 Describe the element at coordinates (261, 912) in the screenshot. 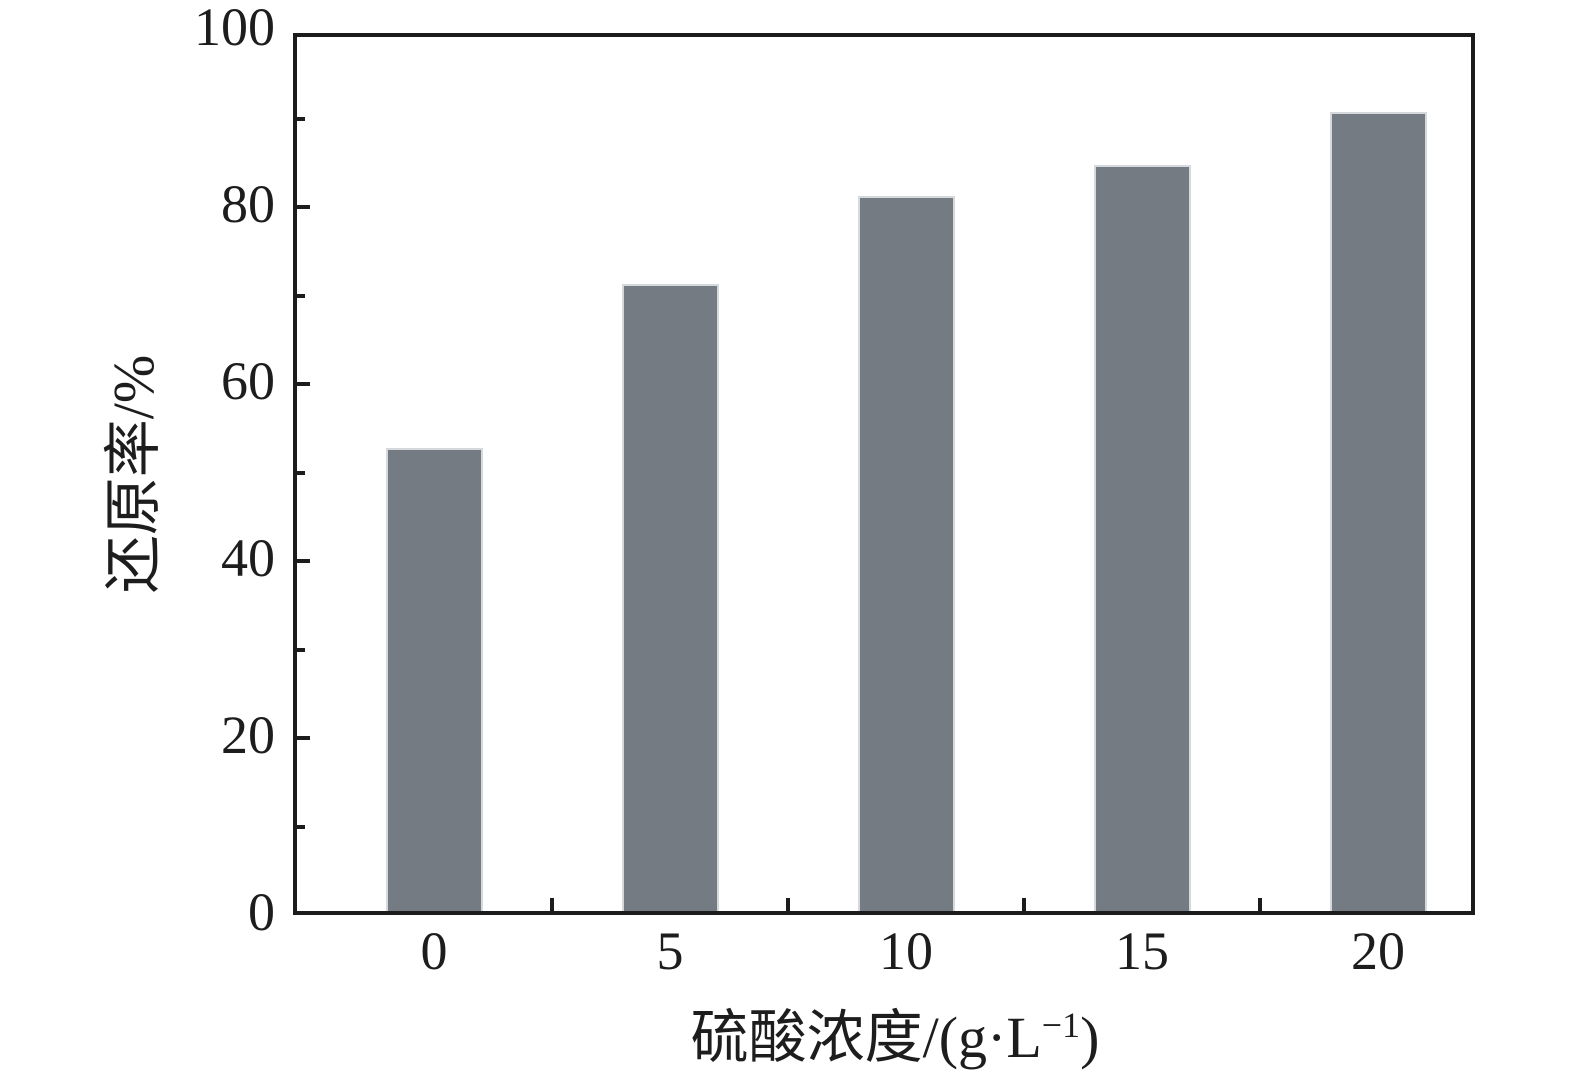

I see `y-tick-label-0: 0` at that location.